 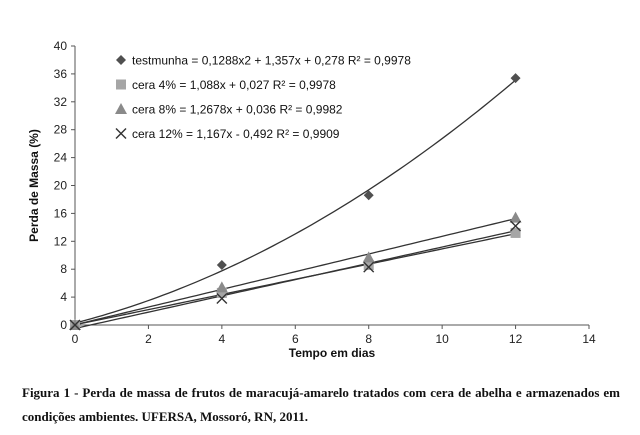 I want to click on x-tick-label: 8, so click(x=368, y=339).